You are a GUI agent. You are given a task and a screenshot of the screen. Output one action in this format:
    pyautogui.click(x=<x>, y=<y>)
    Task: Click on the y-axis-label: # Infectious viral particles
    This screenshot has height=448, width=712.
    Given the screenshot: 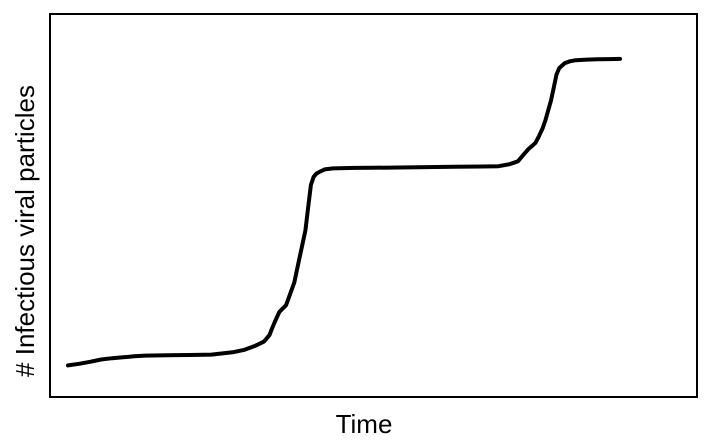 What is the action you would take?
    pyautogui.click(x=25, y=231)
    